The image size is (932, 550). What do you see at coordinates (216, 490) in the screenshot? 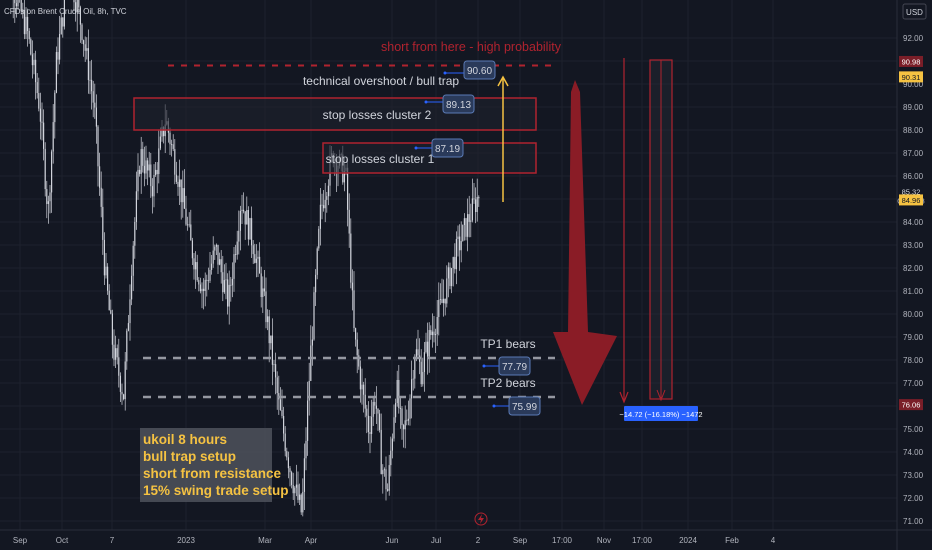
I see `note-line-4: 15% swing trade setup` at bounding box center [216, 490].